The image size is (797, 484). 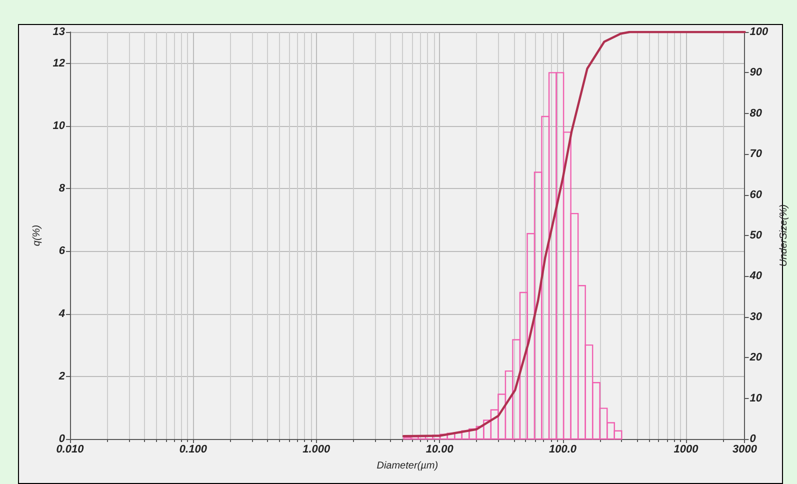 I want to click on x-tick-label: 1000, so click(x=687, y=450).